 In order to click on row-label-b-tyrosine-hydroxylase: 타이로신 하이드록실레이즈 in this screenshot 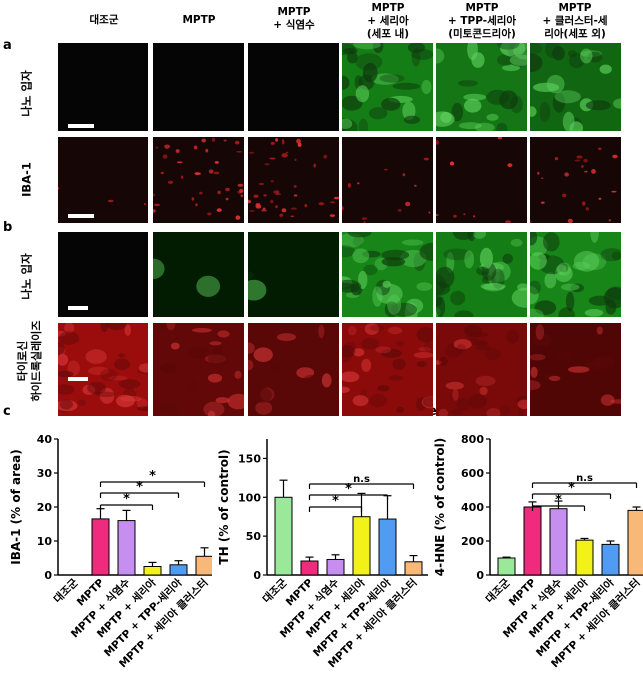, I will do `click(31, 361)`.